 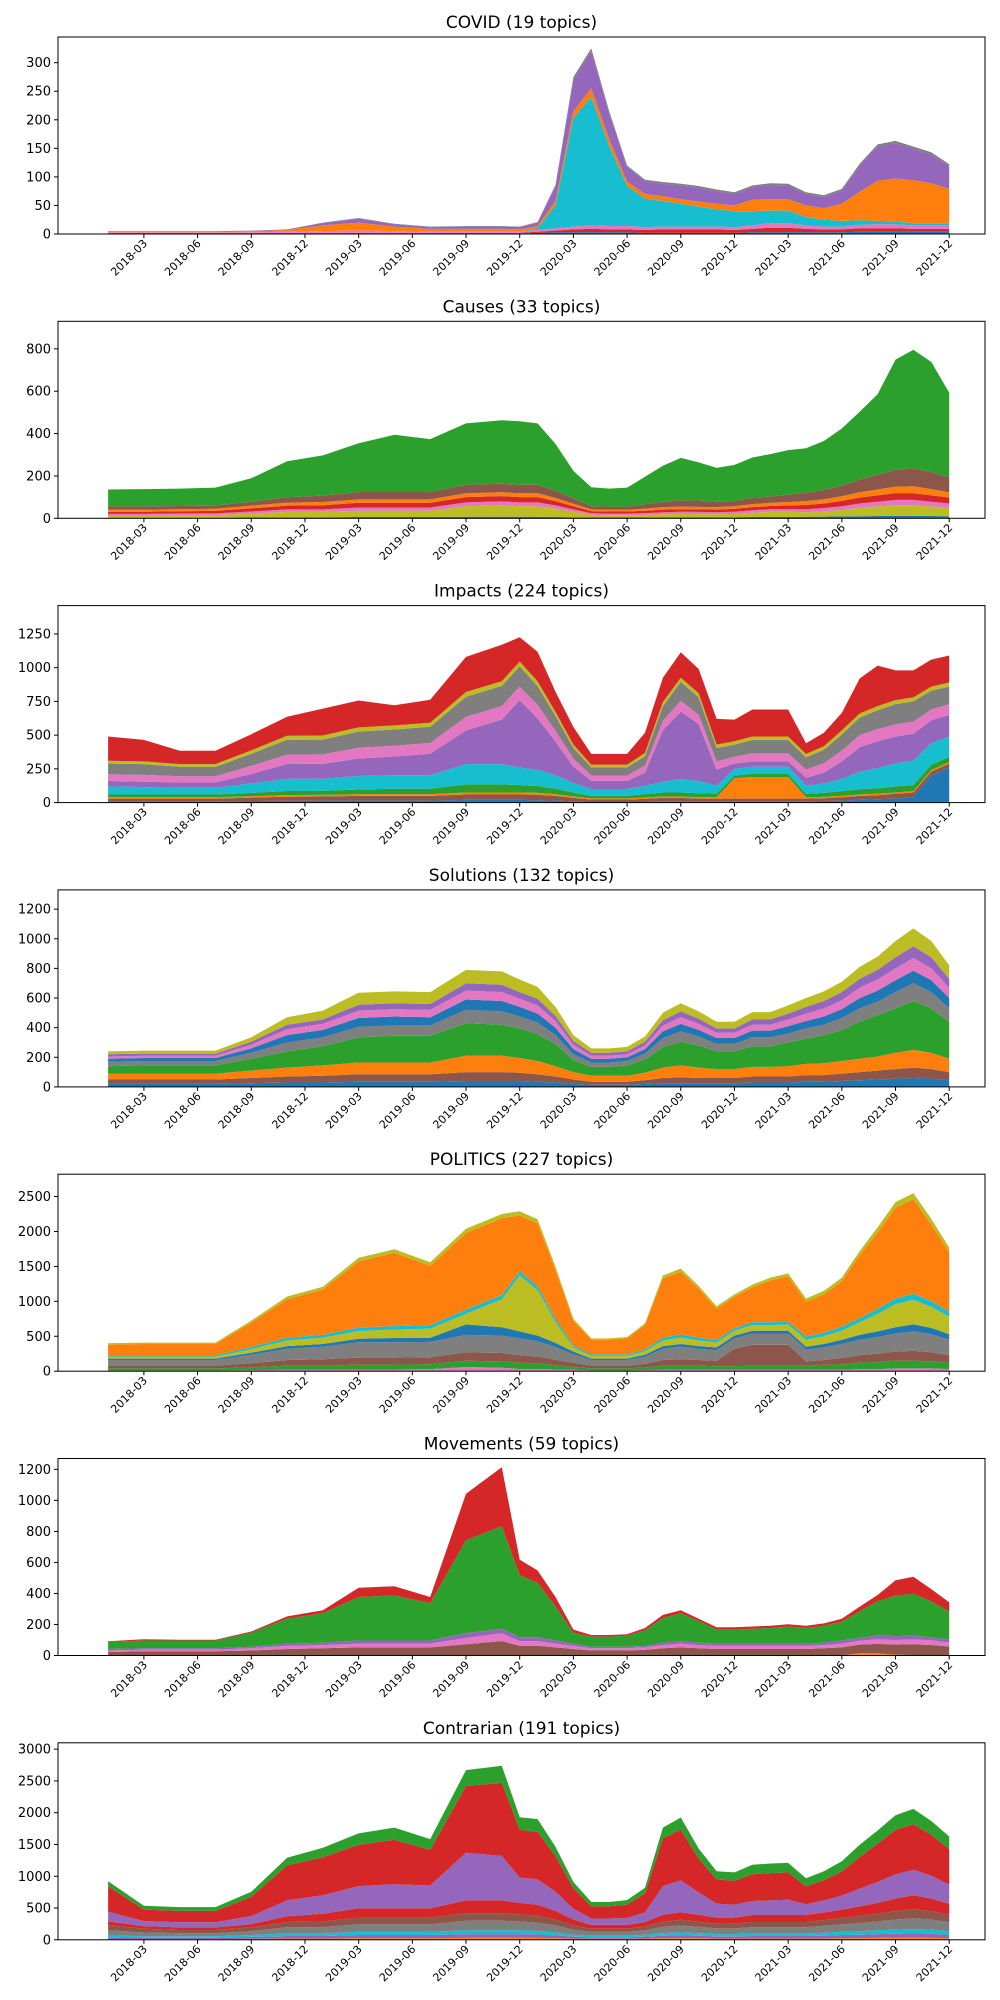 What do you see at coordinates (34, 1197) in the screenshot?
I see `y-tick-label: 2500` at bounding box center [34, 1197].